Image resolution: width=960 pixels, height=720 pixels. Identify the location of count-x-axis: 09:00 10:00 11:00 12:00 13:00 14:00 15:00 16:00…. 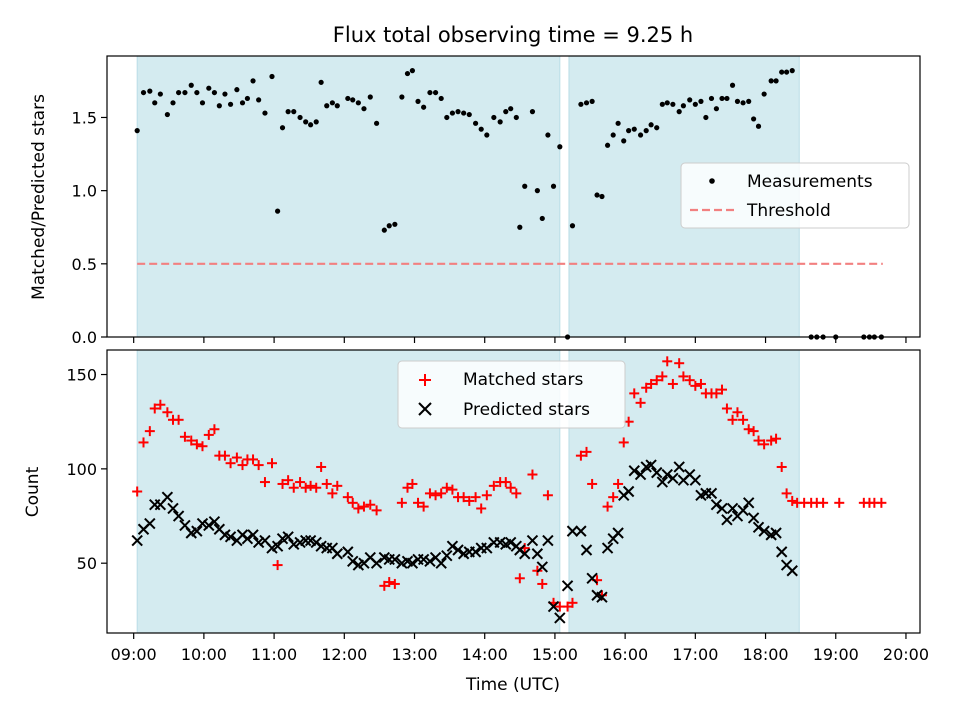
(520, 648).